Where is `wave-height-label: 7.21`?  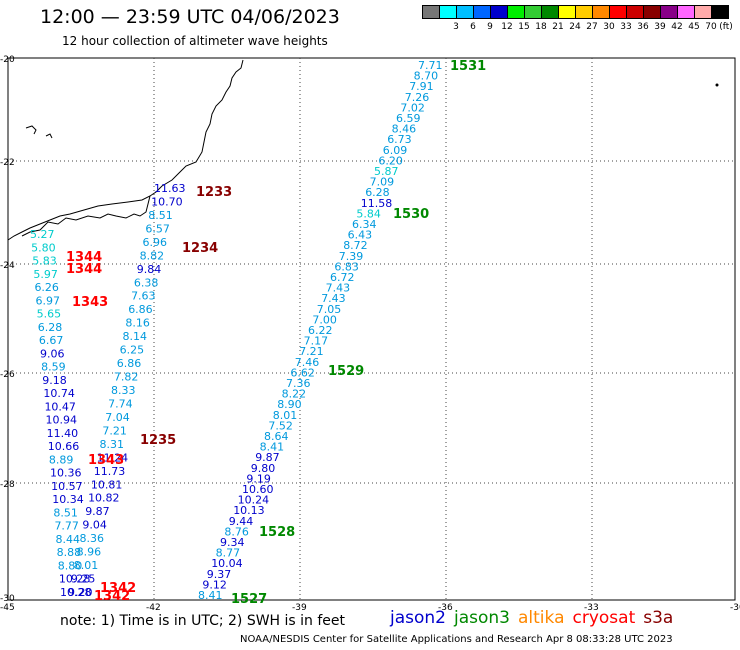
wave-height-label: 7.21 is located at coordinates (311, 351).